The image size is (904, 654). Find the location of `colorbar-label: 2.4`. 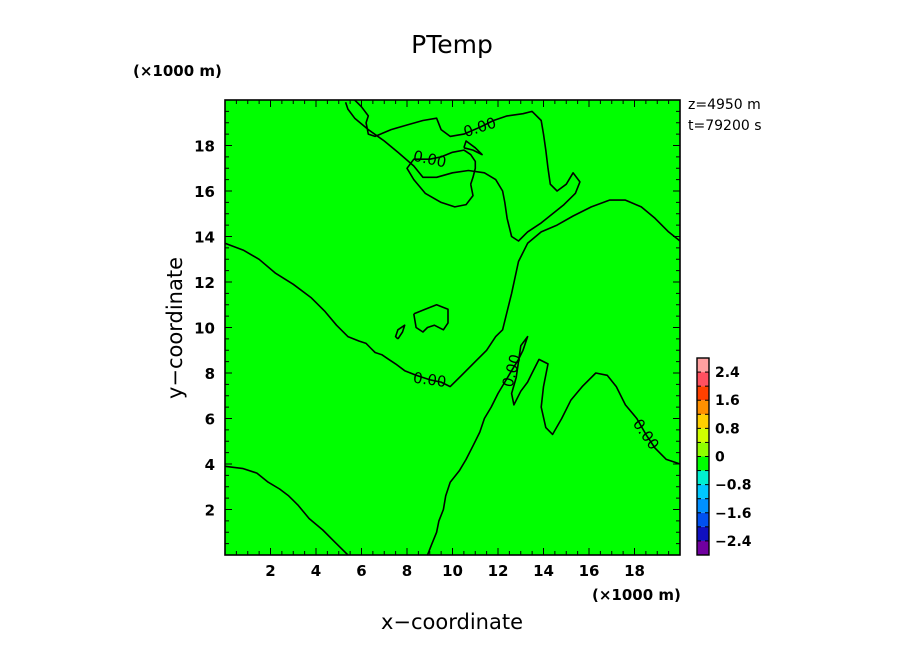

colorbar-label: 2.4 is located at coordinates (727, 373).